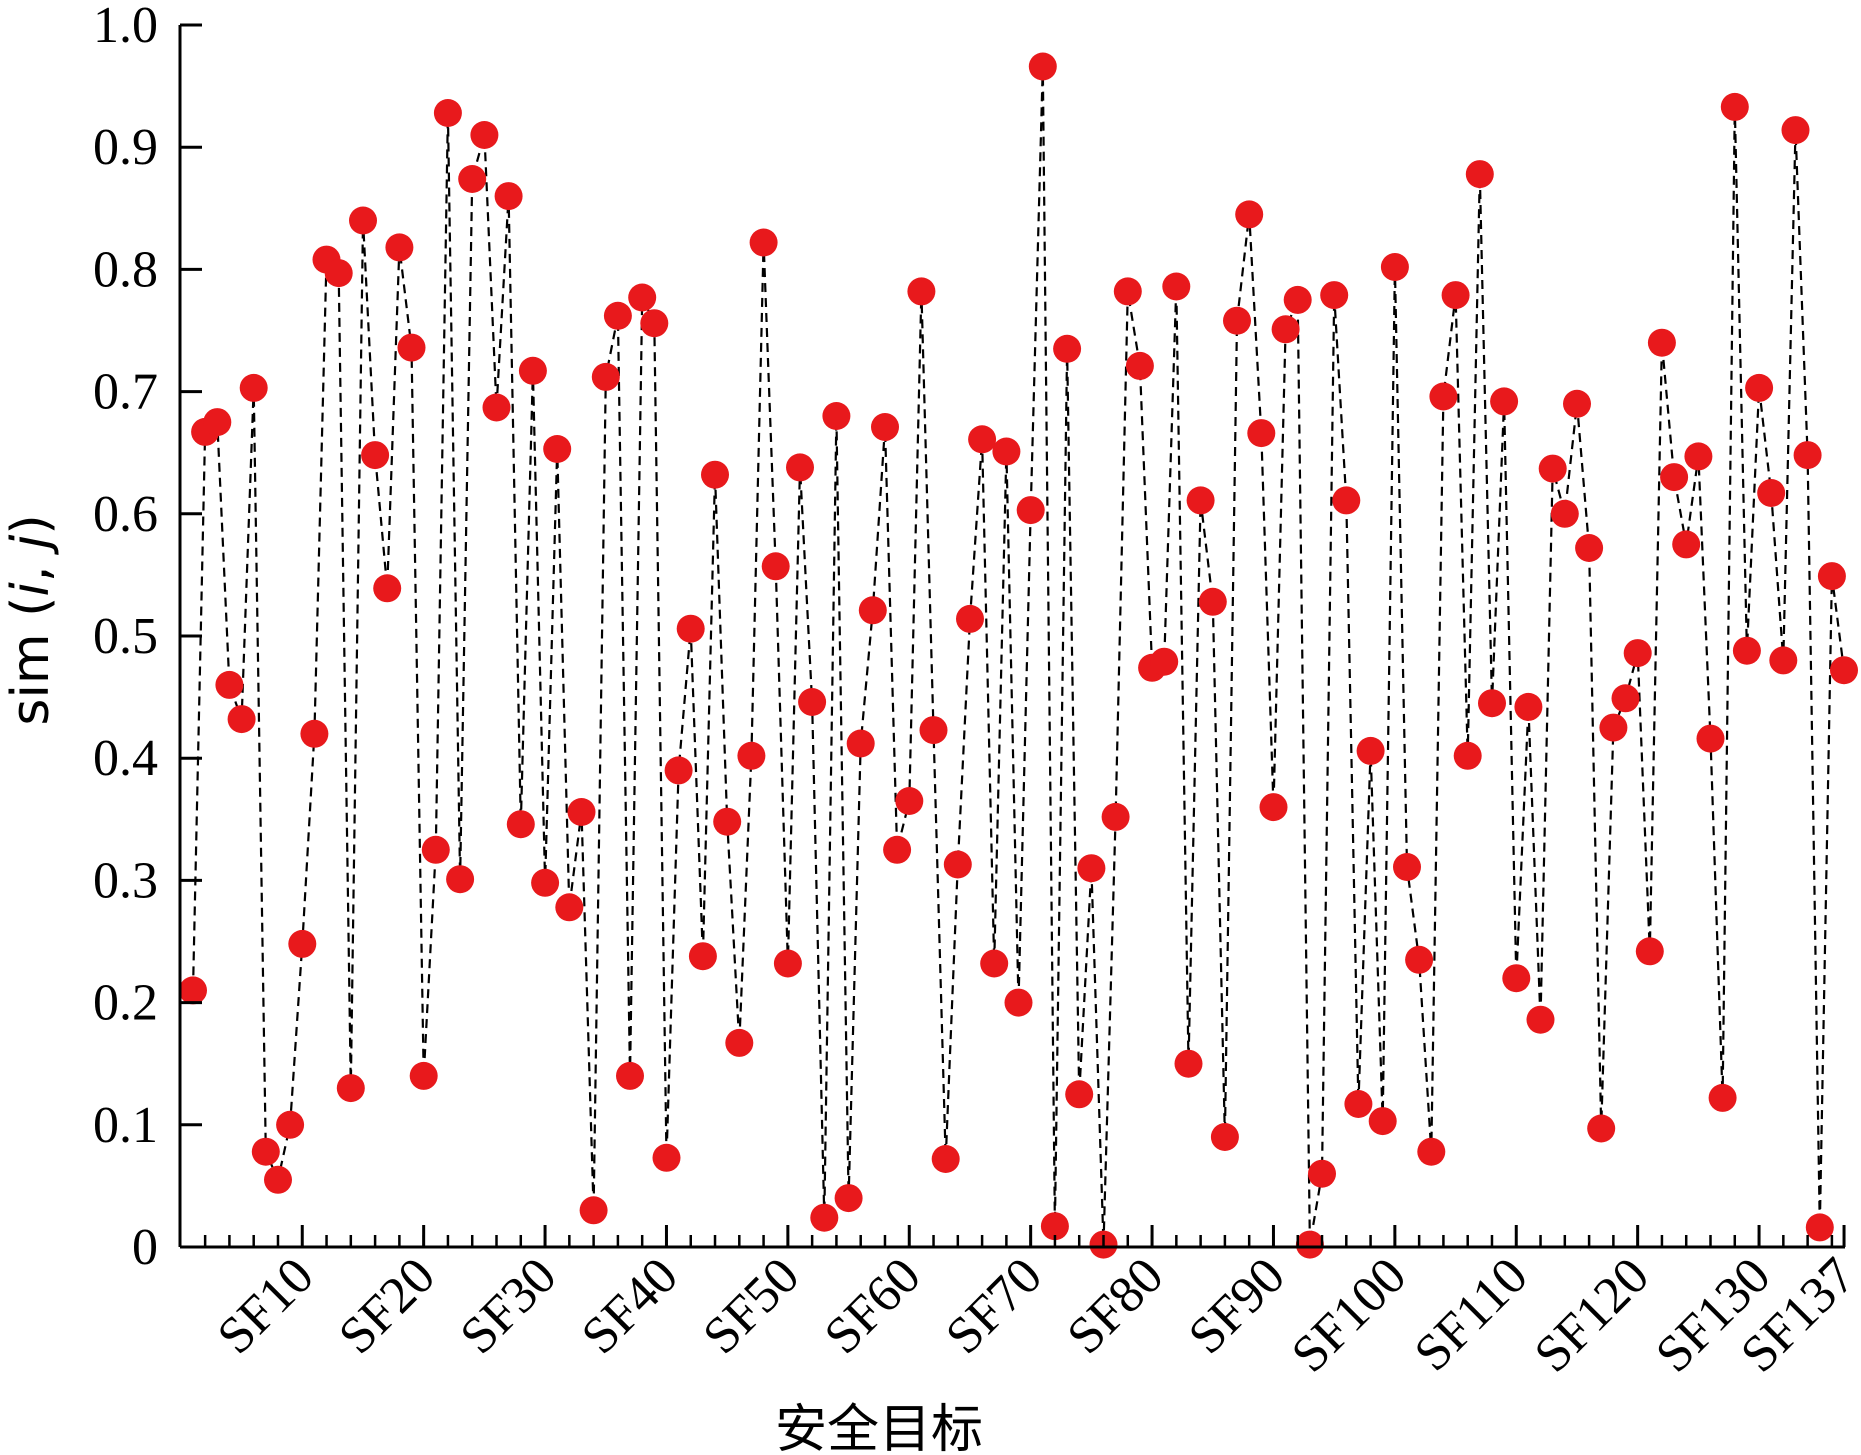 This screenshot has height=1455, width=1861. What do you see at coordinates (879, 1427) in the screenshot?
I see `x-axis-title: 安全目标` at bounding box center [879, 1427].